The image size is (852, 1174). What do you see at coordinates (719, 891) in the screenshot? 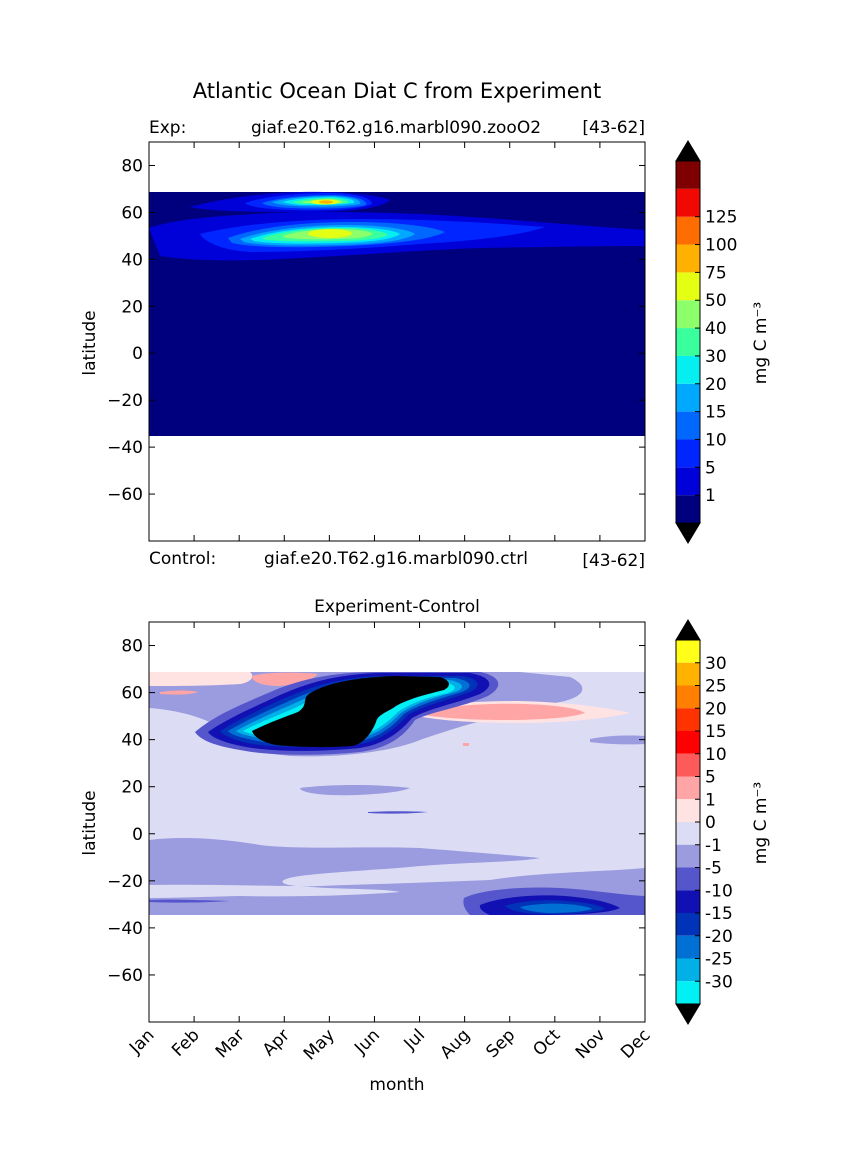
I see `bottom-colorbar-label-tick: -10` at bounding box center [719, 891].